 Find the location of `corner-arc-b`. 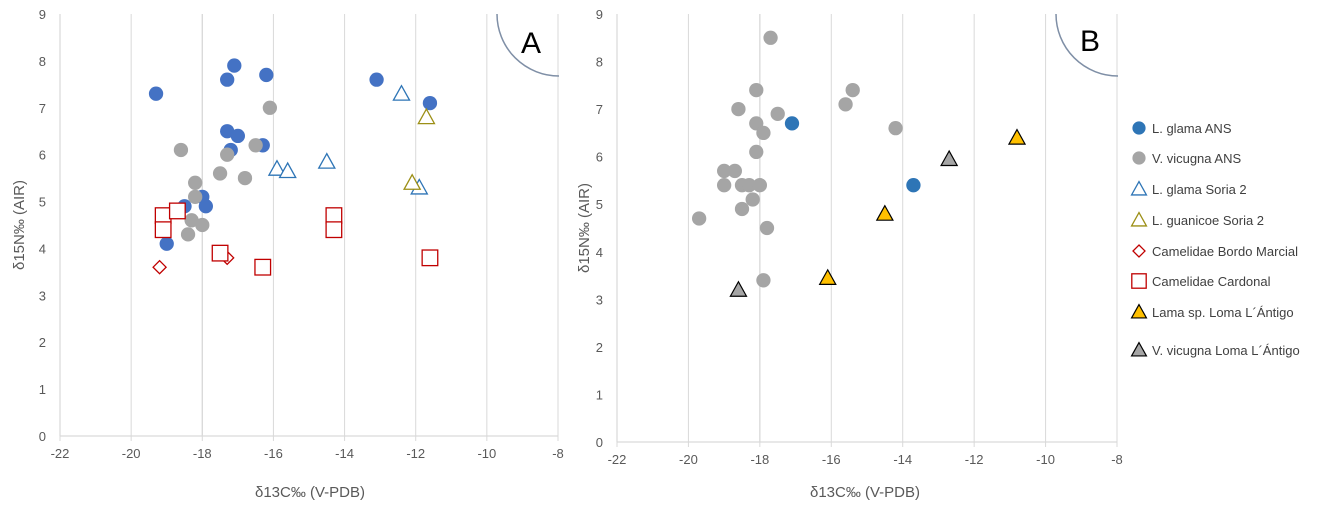

corner-arc-b is located at coordinates (1087, 45).